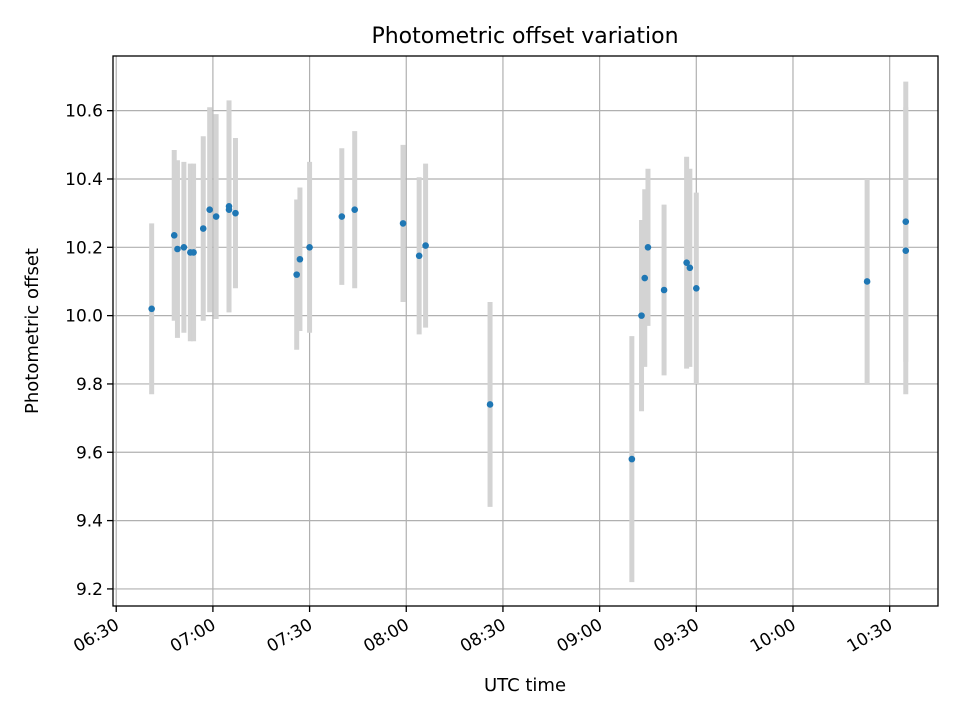  I want to click on x-tick-label: 08:00, so click(386, 636).